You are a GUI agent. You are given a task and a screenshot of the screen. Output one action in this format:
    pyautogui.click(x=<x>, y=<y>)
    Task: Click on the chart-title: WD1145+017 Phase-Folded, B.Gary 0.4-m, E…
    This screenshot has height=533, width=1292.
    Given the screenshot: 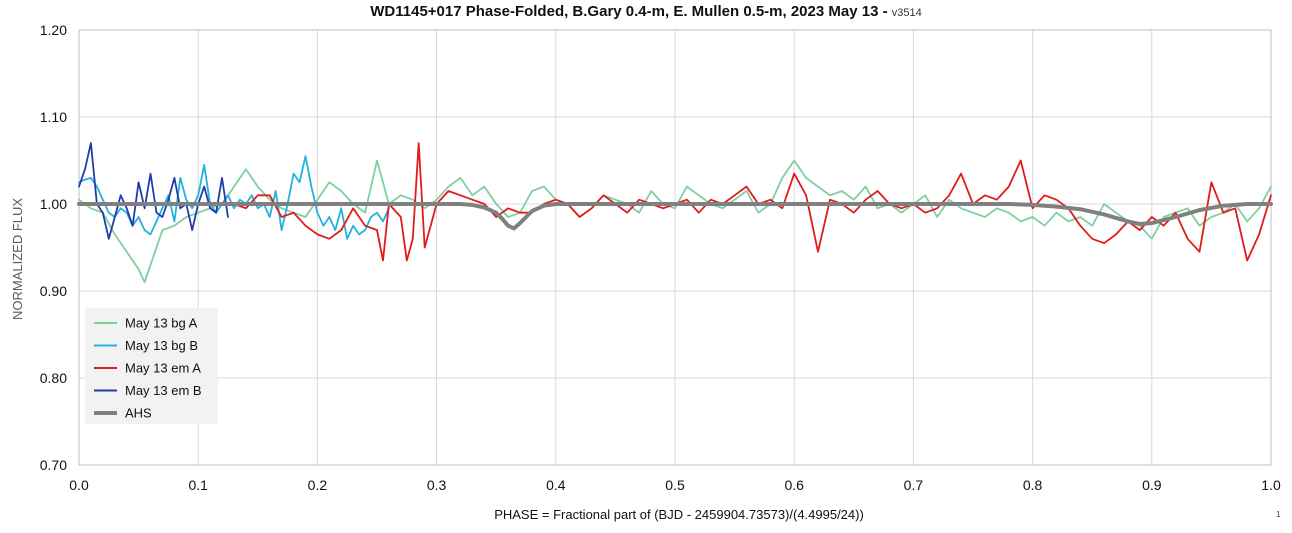 What is the action you would take?
    pyautogui.click(x=646, y=11)
    